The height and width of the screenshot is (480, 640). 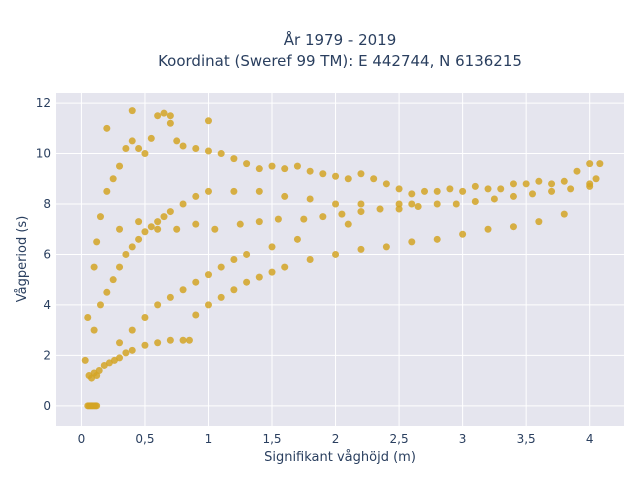 I want to click on y-tick-labels: 0 2 4 6 8 10 12, so click(x=43, y=254).